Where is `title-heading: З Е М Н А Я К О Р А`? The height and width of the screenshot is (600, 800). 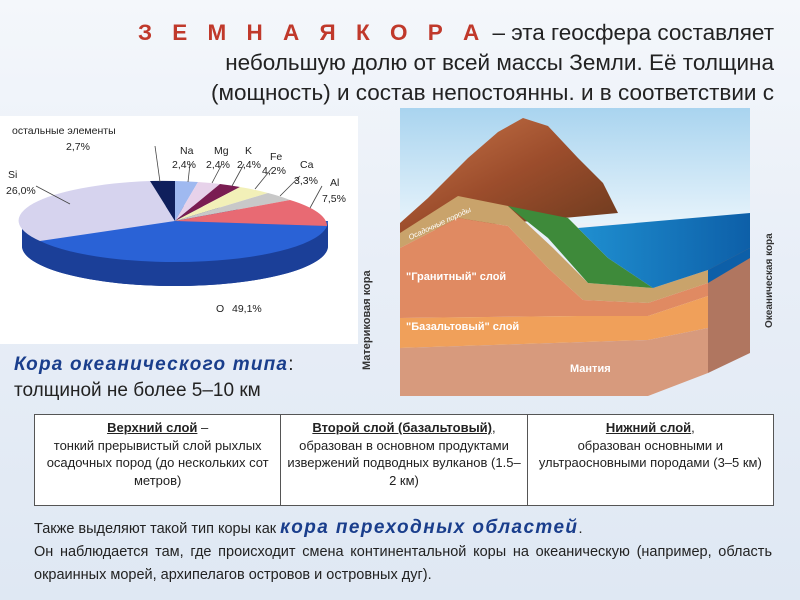
title-heading: З Е М Н А Я К О Р А is located at coordinates (312, 32).